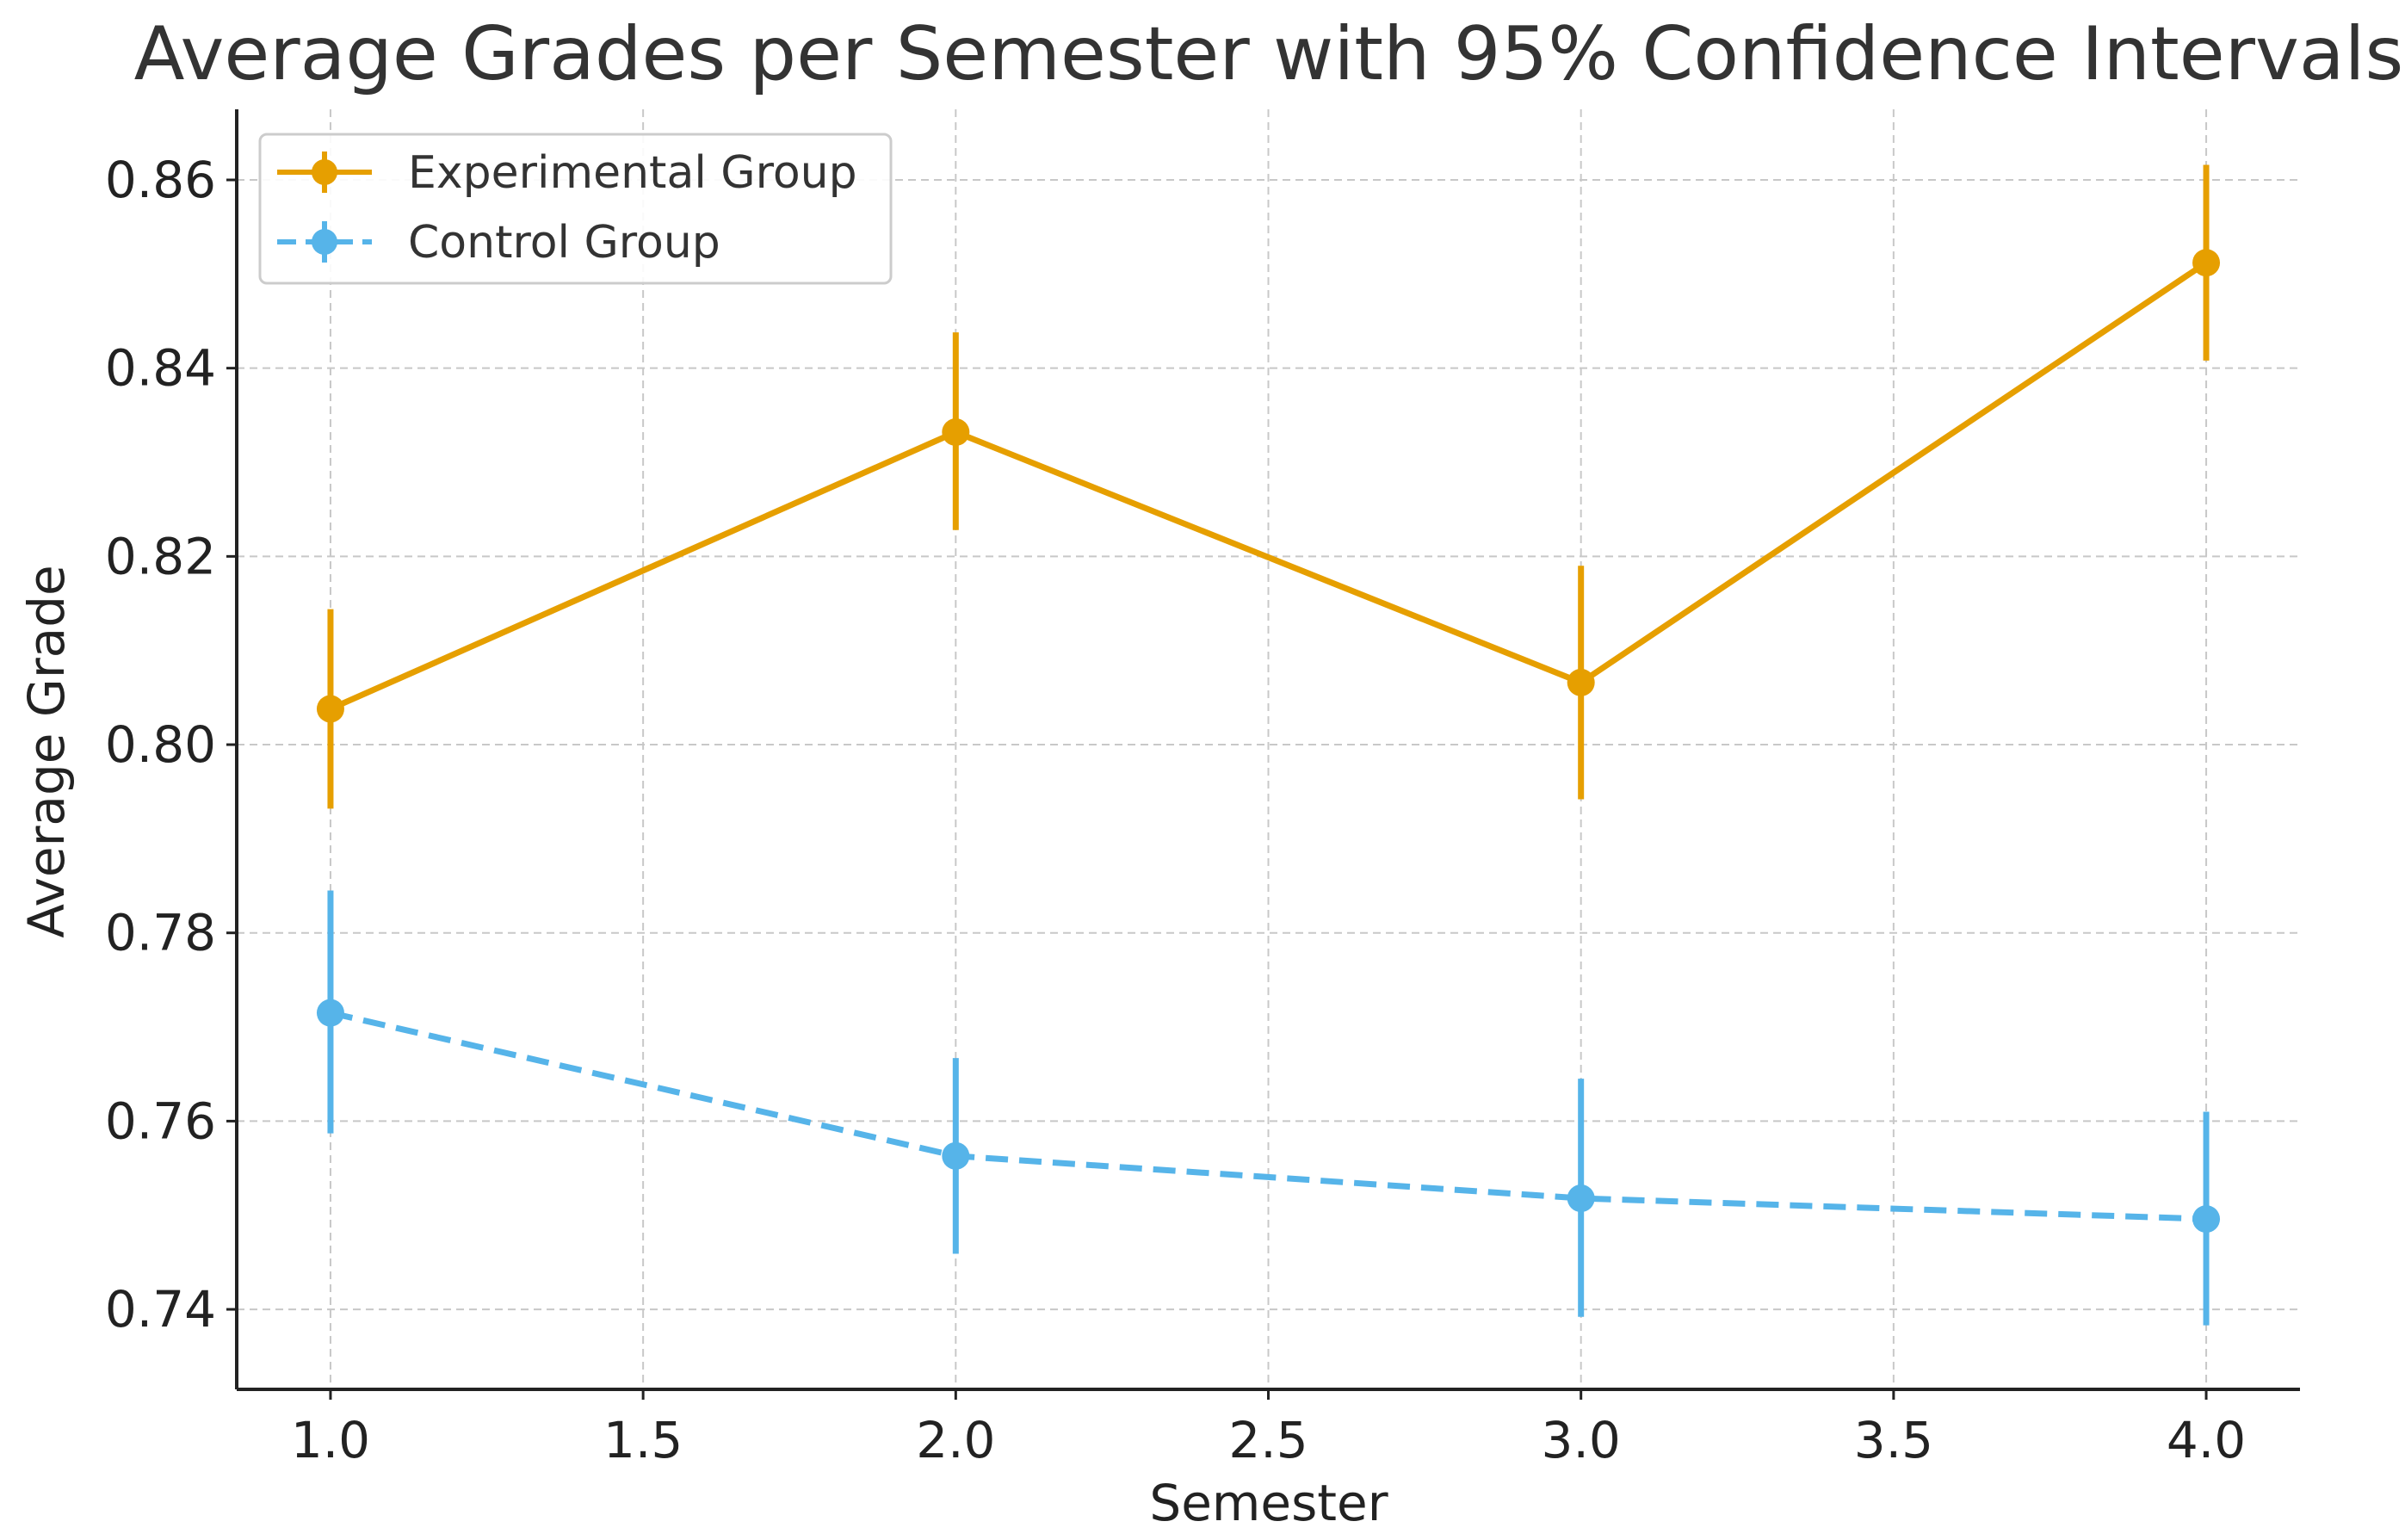 The image size is (2405, 1540). What do you see at coordinates (2206, 1440) in the screenshot?
I see `x-tick-label: 4.0` at bounding box center [2206, 1440].